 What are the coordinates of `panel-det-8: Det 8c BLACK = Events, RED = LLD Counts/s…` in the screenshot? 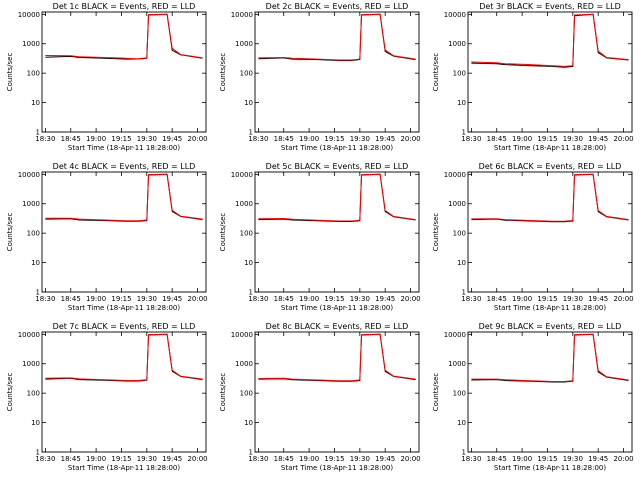 It's located at (320, 397).